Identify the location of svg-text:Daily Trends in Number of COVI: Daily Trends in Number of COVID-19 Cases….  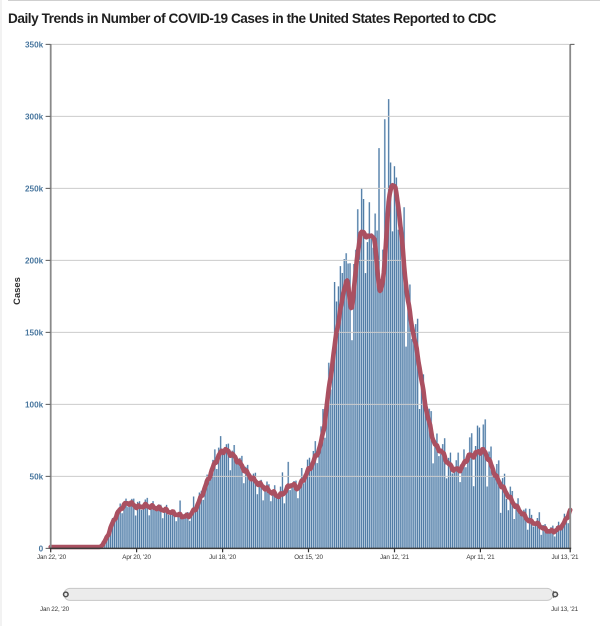
(252, 18).